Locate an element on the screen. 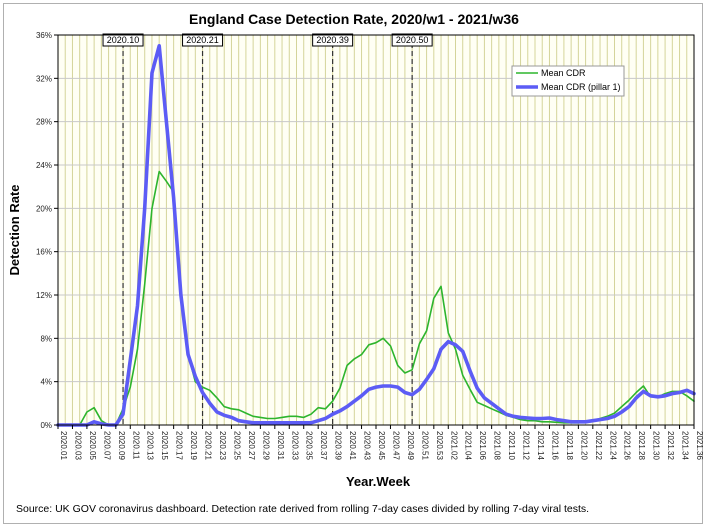  x-tick-label: 2020.15 is located at coordinates (164, 445).